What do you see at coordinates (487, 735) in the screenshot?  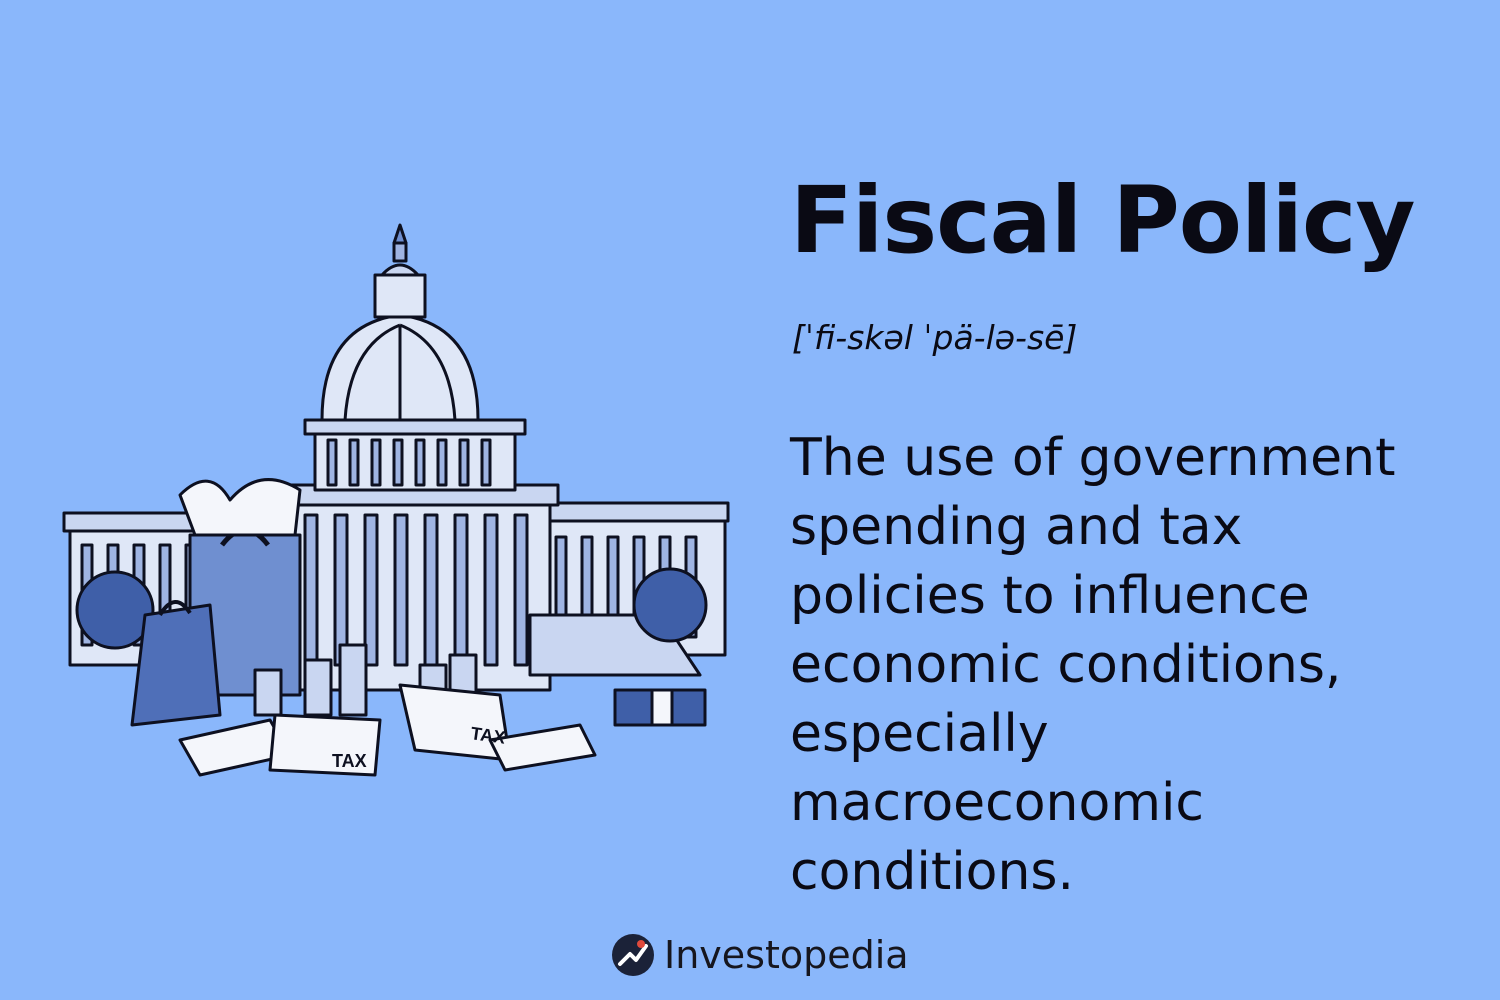 I see `tax-label-2: TAX` at bounding box center [487, 735].